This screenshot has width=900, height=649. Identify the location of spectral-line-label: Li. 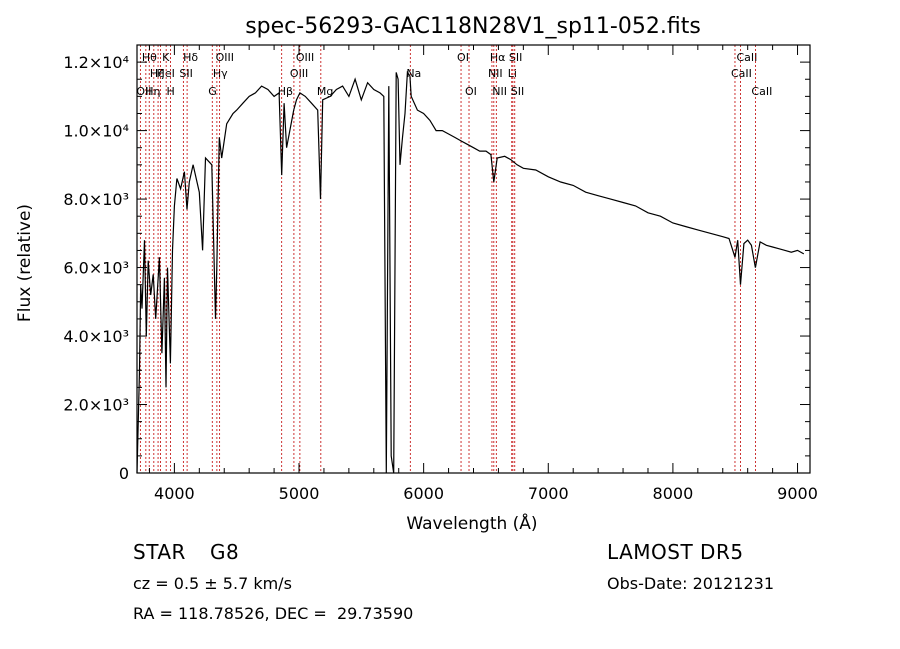
(512, 73).